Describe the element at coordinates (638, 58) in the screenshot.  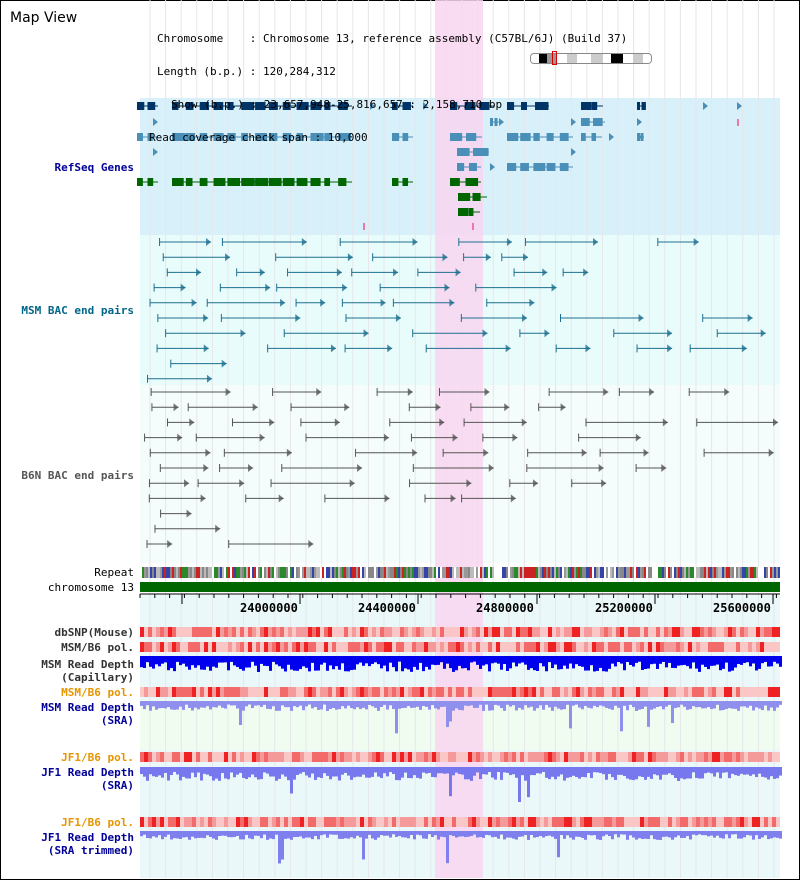
I see `ideogram-band` at that location.